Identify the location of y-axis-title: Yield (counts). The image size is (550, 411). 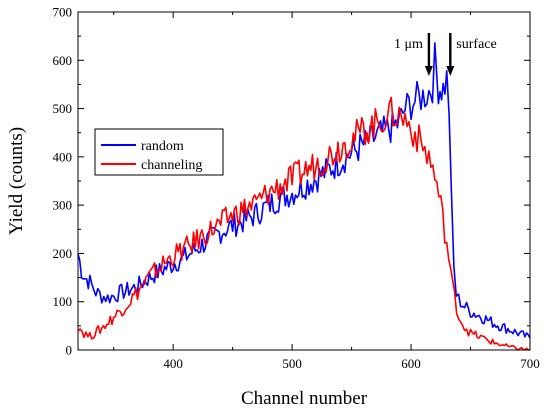
(16, 181).